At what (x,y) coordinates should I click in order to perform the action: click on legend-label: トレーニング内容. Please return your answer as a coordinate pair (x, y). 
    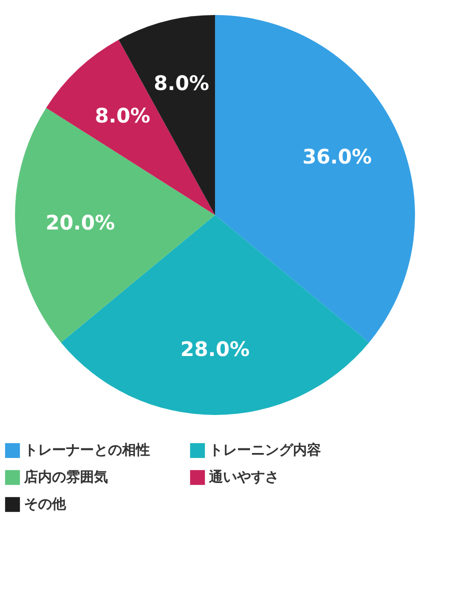
    Looking at the image, I should click on (265, 450).